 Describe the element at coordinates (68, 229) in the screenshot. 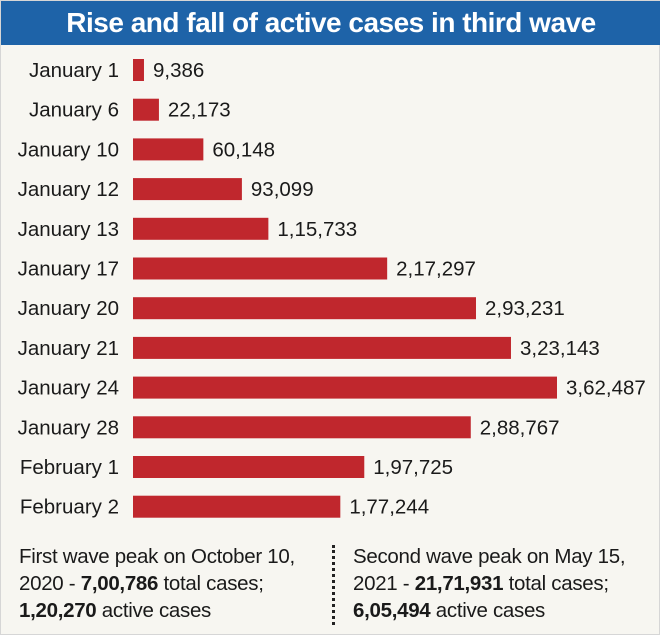

I see `category-label: January 13` at that location.